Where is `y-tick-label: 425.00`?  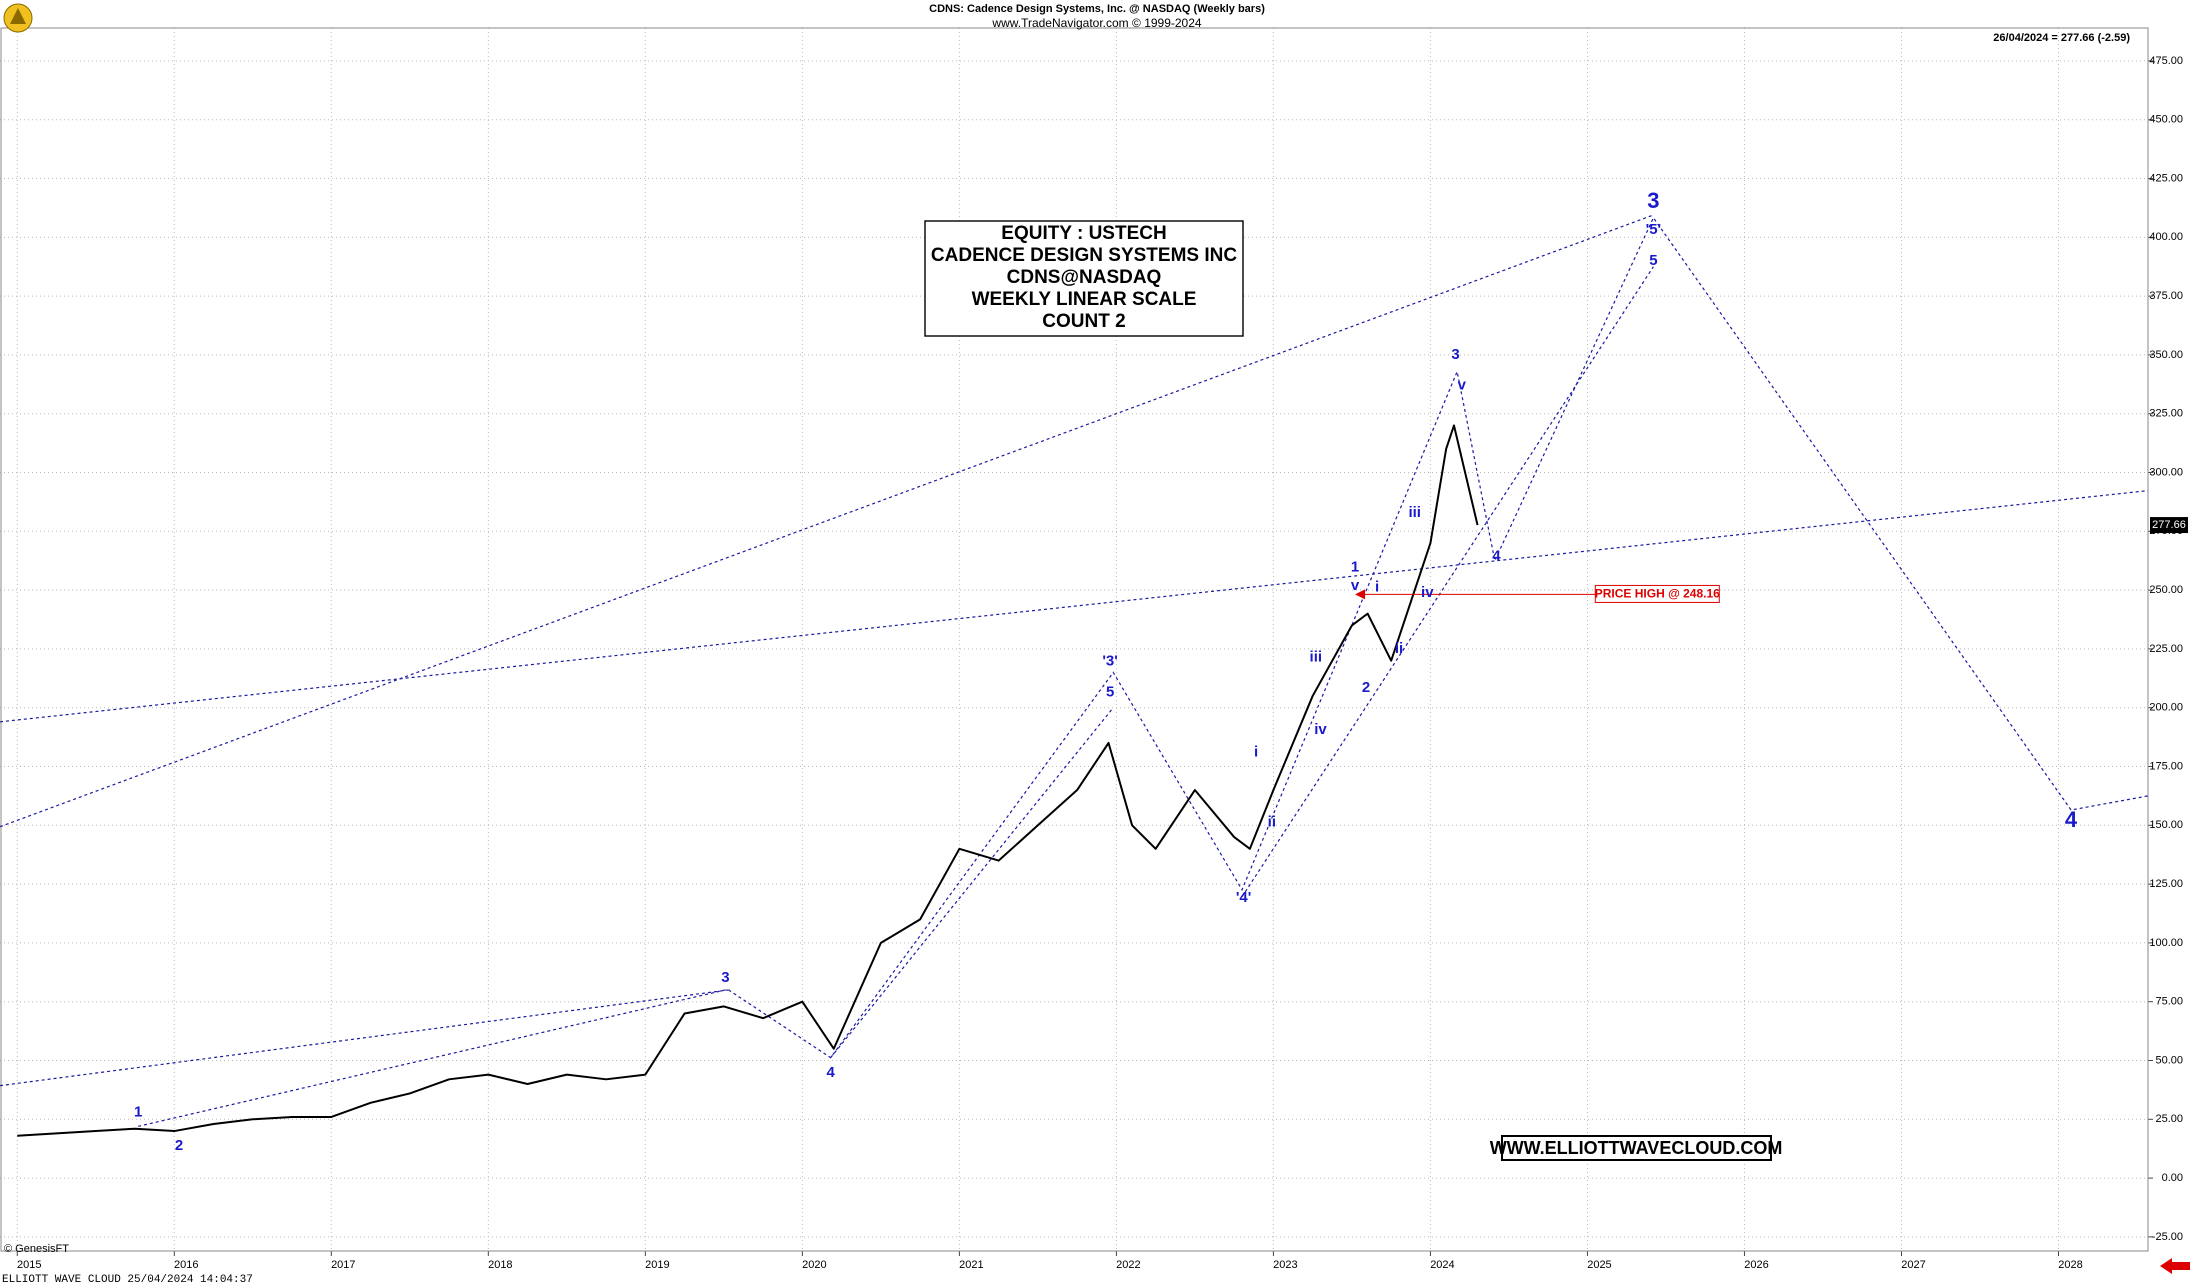
y-tick-label: 425.00 is located at coordinates (2166, 178).